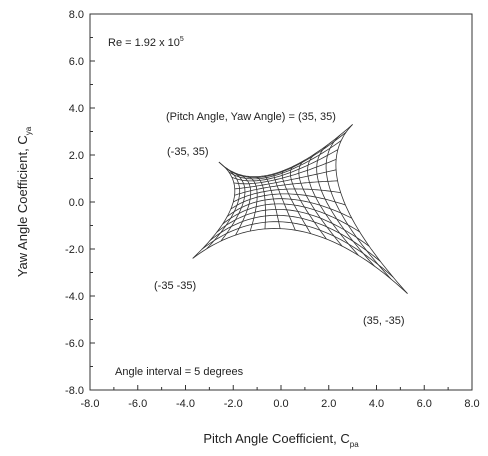  I want to click on label-pitch-35-yaw-35: (-35 -35), so click(175, 286).